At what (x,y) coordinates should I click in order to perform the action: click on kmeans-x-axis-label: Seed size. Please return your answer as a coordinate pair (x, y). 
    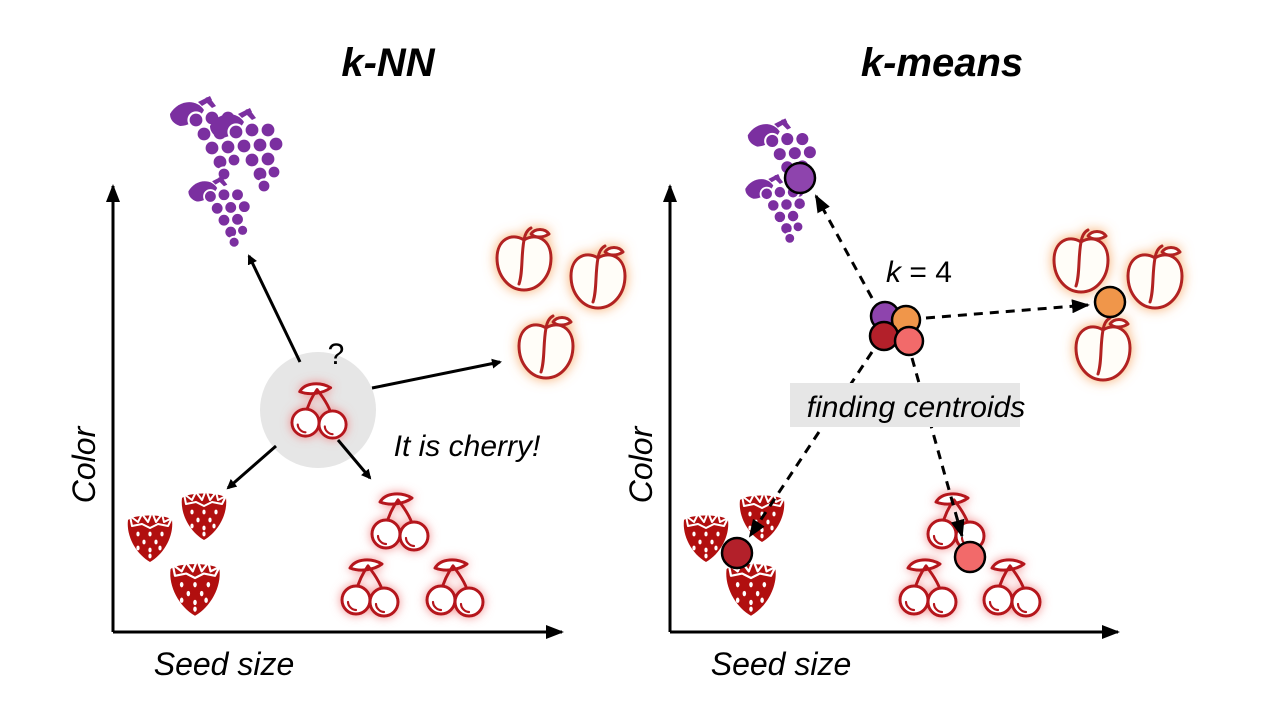
    Looking at the image, I should click on (781, 664).